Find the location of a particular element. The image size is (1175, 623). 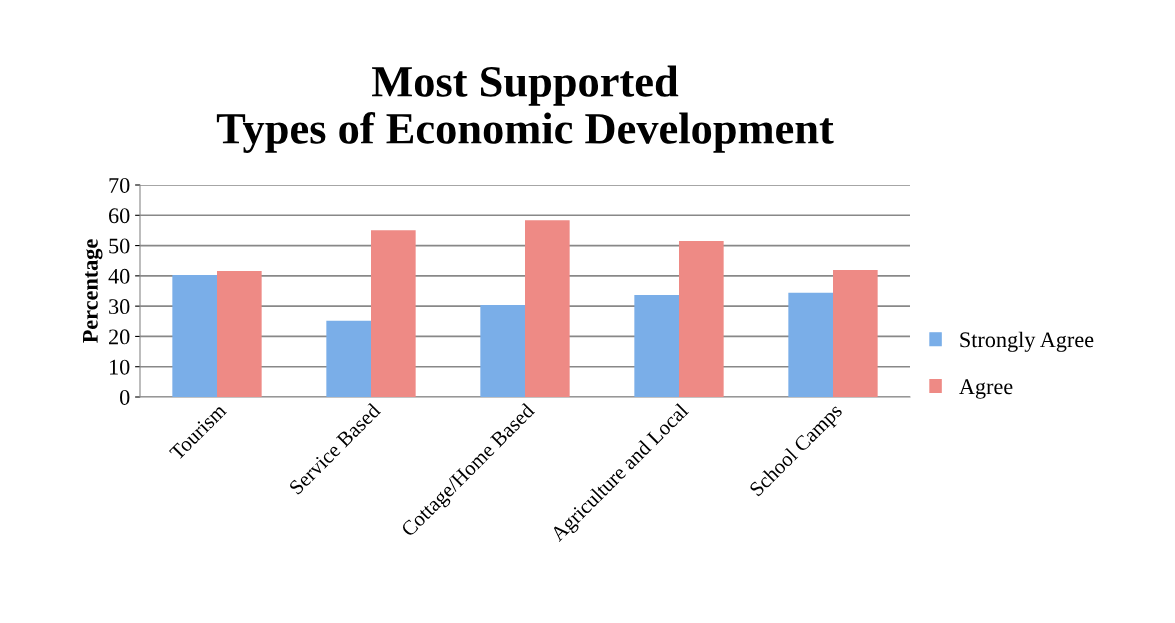

y-tick-label: 70 is located at coordinates (119, 185).